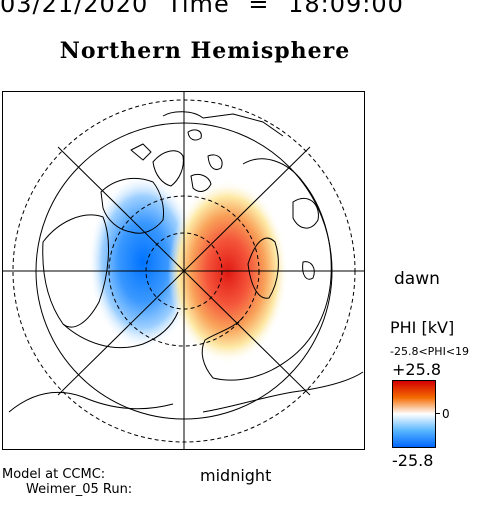 This screenshot has width=484, height=508. I want to click on model-line-2: Weimer_05 Run:, so click(79, 489).